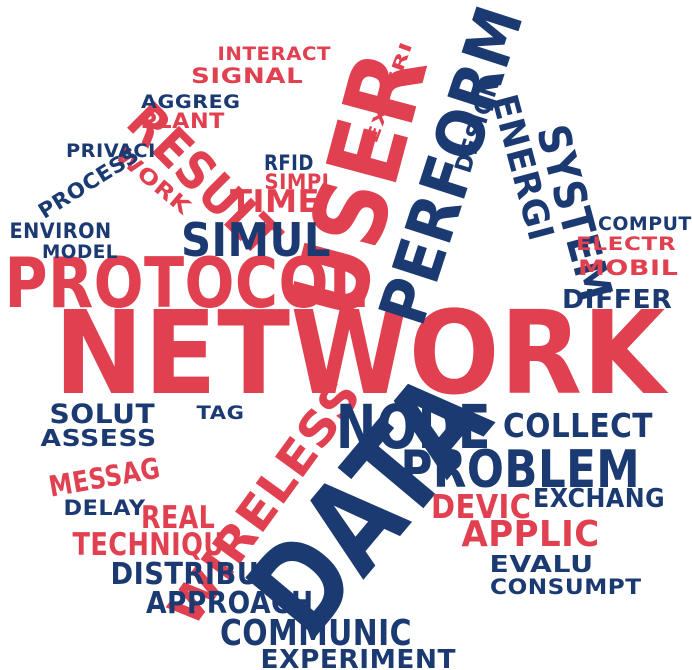  Describe the element at coordinates (60, 230) in the screenshot. I see `word-environ: ENVIRON` at that location.